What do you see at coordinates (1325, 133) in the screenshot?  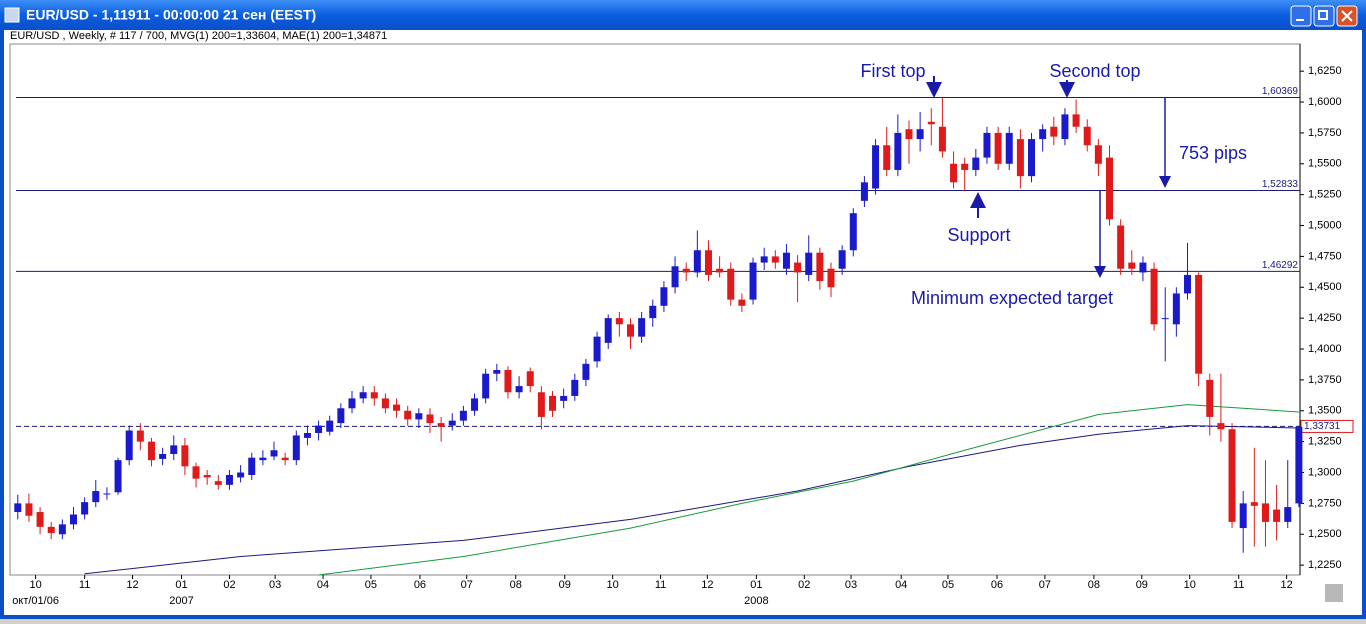 I see `y-tick-label: 1,5750` at bounding box center [1325, 133].